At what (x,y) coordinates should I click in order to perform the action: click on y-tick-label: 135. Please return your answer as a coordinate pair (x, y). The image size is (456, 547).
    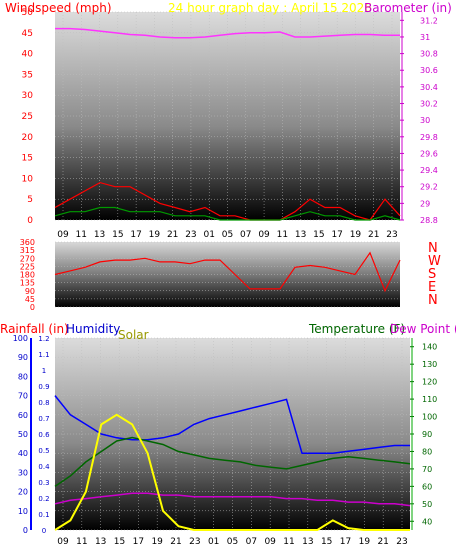
    Looking at the image, I should click on (27, 283).